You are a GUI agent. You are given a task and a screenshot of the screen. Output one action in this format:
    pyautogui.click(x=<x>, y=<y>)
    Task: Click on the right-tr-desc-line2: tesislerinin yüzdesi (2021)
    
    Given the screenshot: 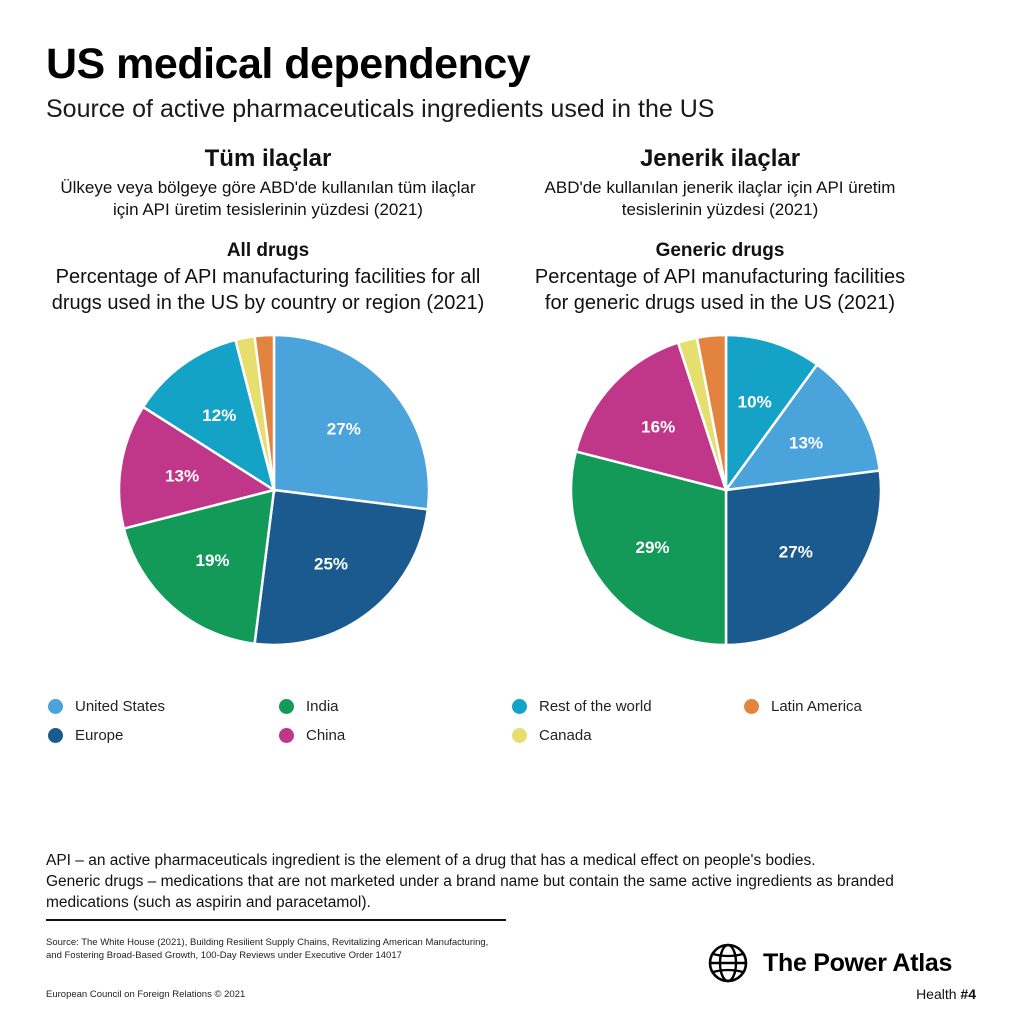 What is the action you would take?
    pyautogui.click(x=720, y=209)
    